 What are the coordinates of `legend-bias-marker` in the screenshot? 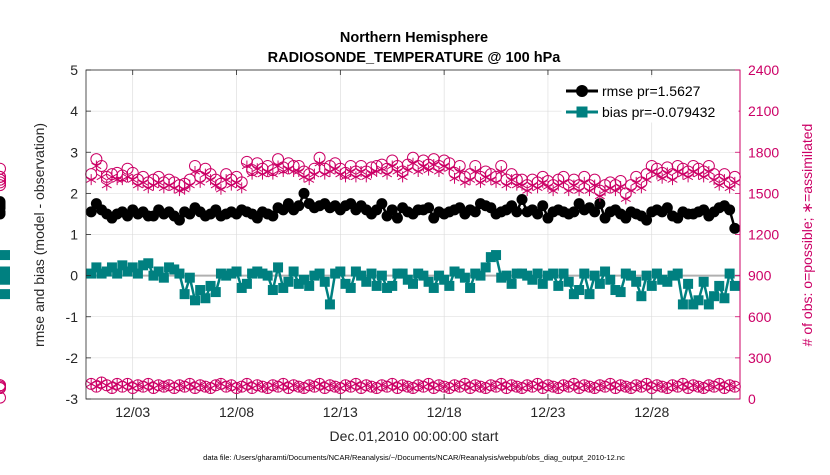 It's located at (582, 112).